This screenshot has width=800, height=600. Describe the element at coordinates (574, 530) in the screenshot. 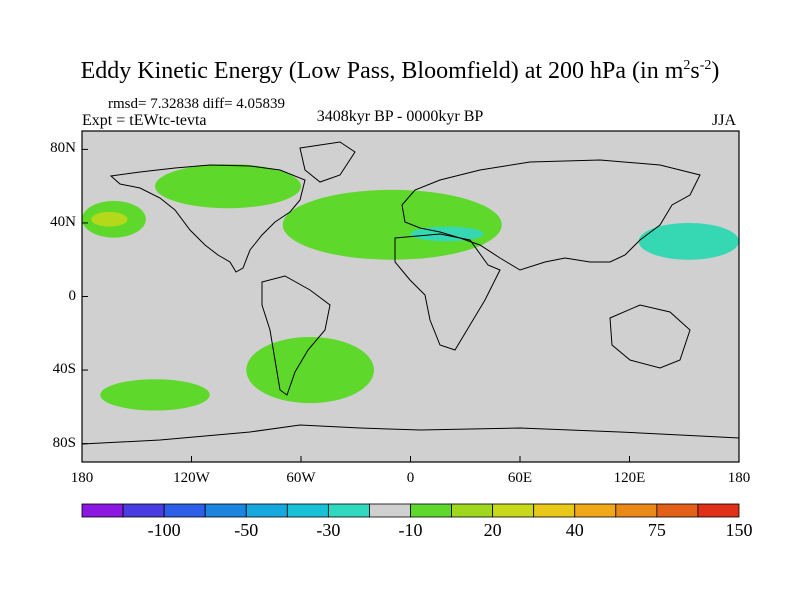

I see `colorbar-label: 40` at that location.